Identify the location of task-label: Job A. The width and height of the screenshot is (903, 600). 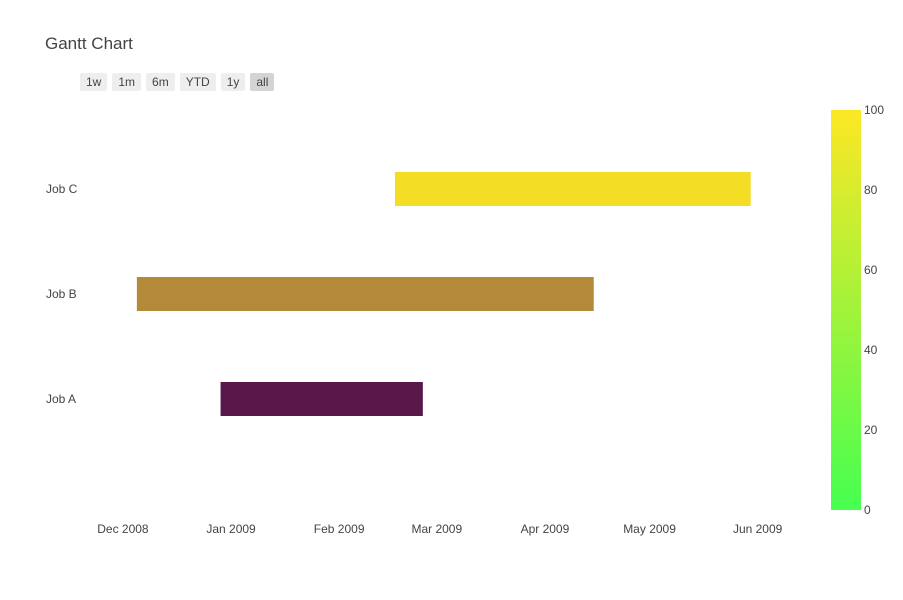
(61, 399).